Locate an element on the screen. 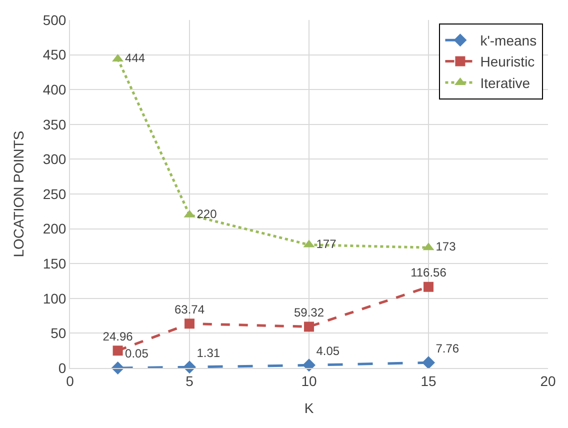 The image size is (568, 428). y-tick-label: 100 is located at coordinates (54, 298).